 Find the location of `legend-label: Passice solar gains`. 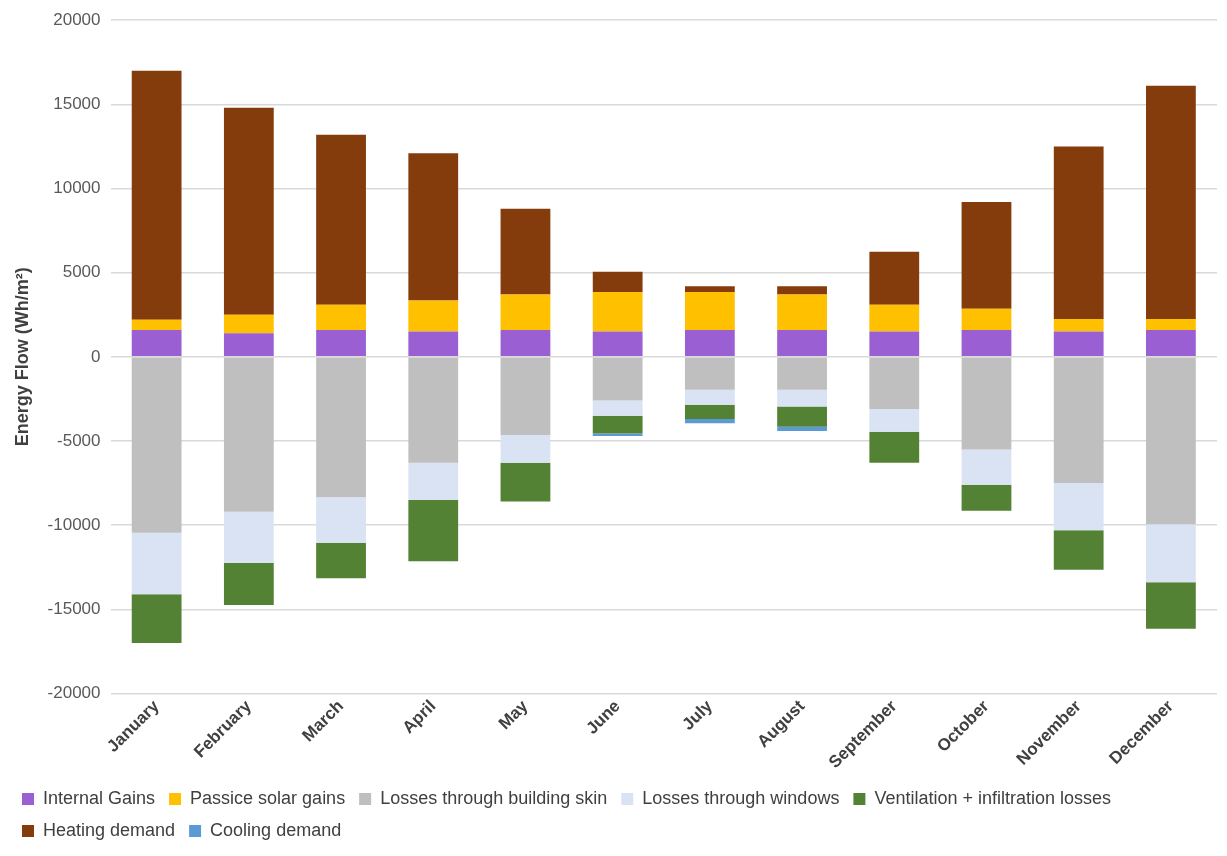

legend-label: Passice solar gains is located at coordinates (268, 797).